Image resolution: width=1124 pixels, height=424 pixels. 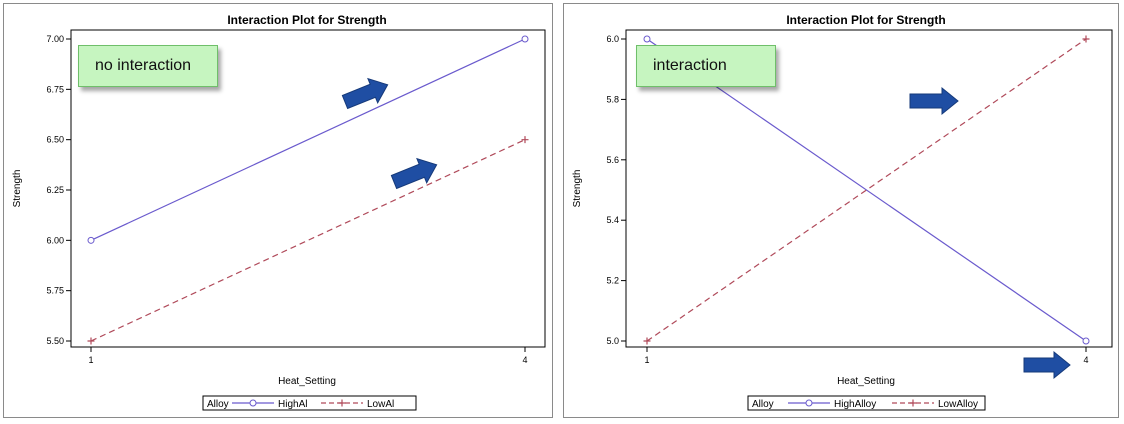 What do you see at coordinates (612, 220) in the screenshot?
I see `y-tick-label: 5.4` at bounding box center [612, 220].